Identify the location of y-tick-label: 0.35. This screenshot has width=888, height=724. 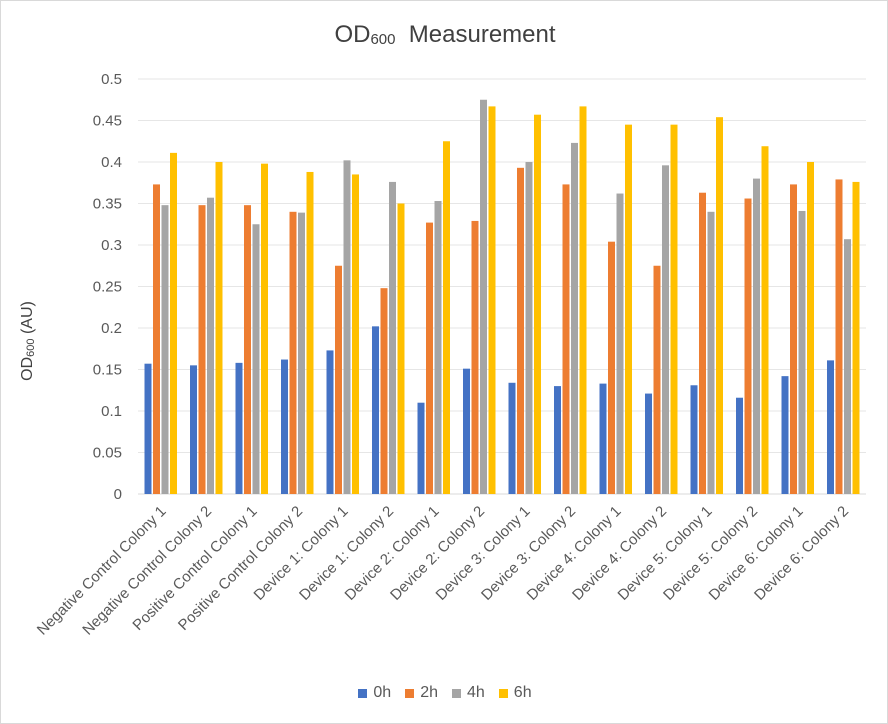
(107, 204).